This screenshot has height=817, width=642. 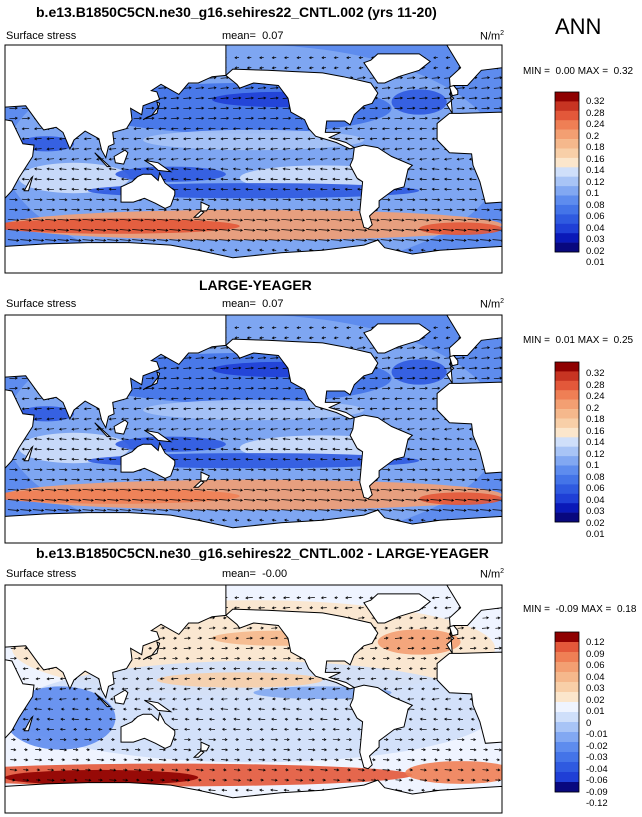 What do you see at coordinates (302, 379) in the screenshot?
I see `land-north-america` at bounding box center [302, 379].